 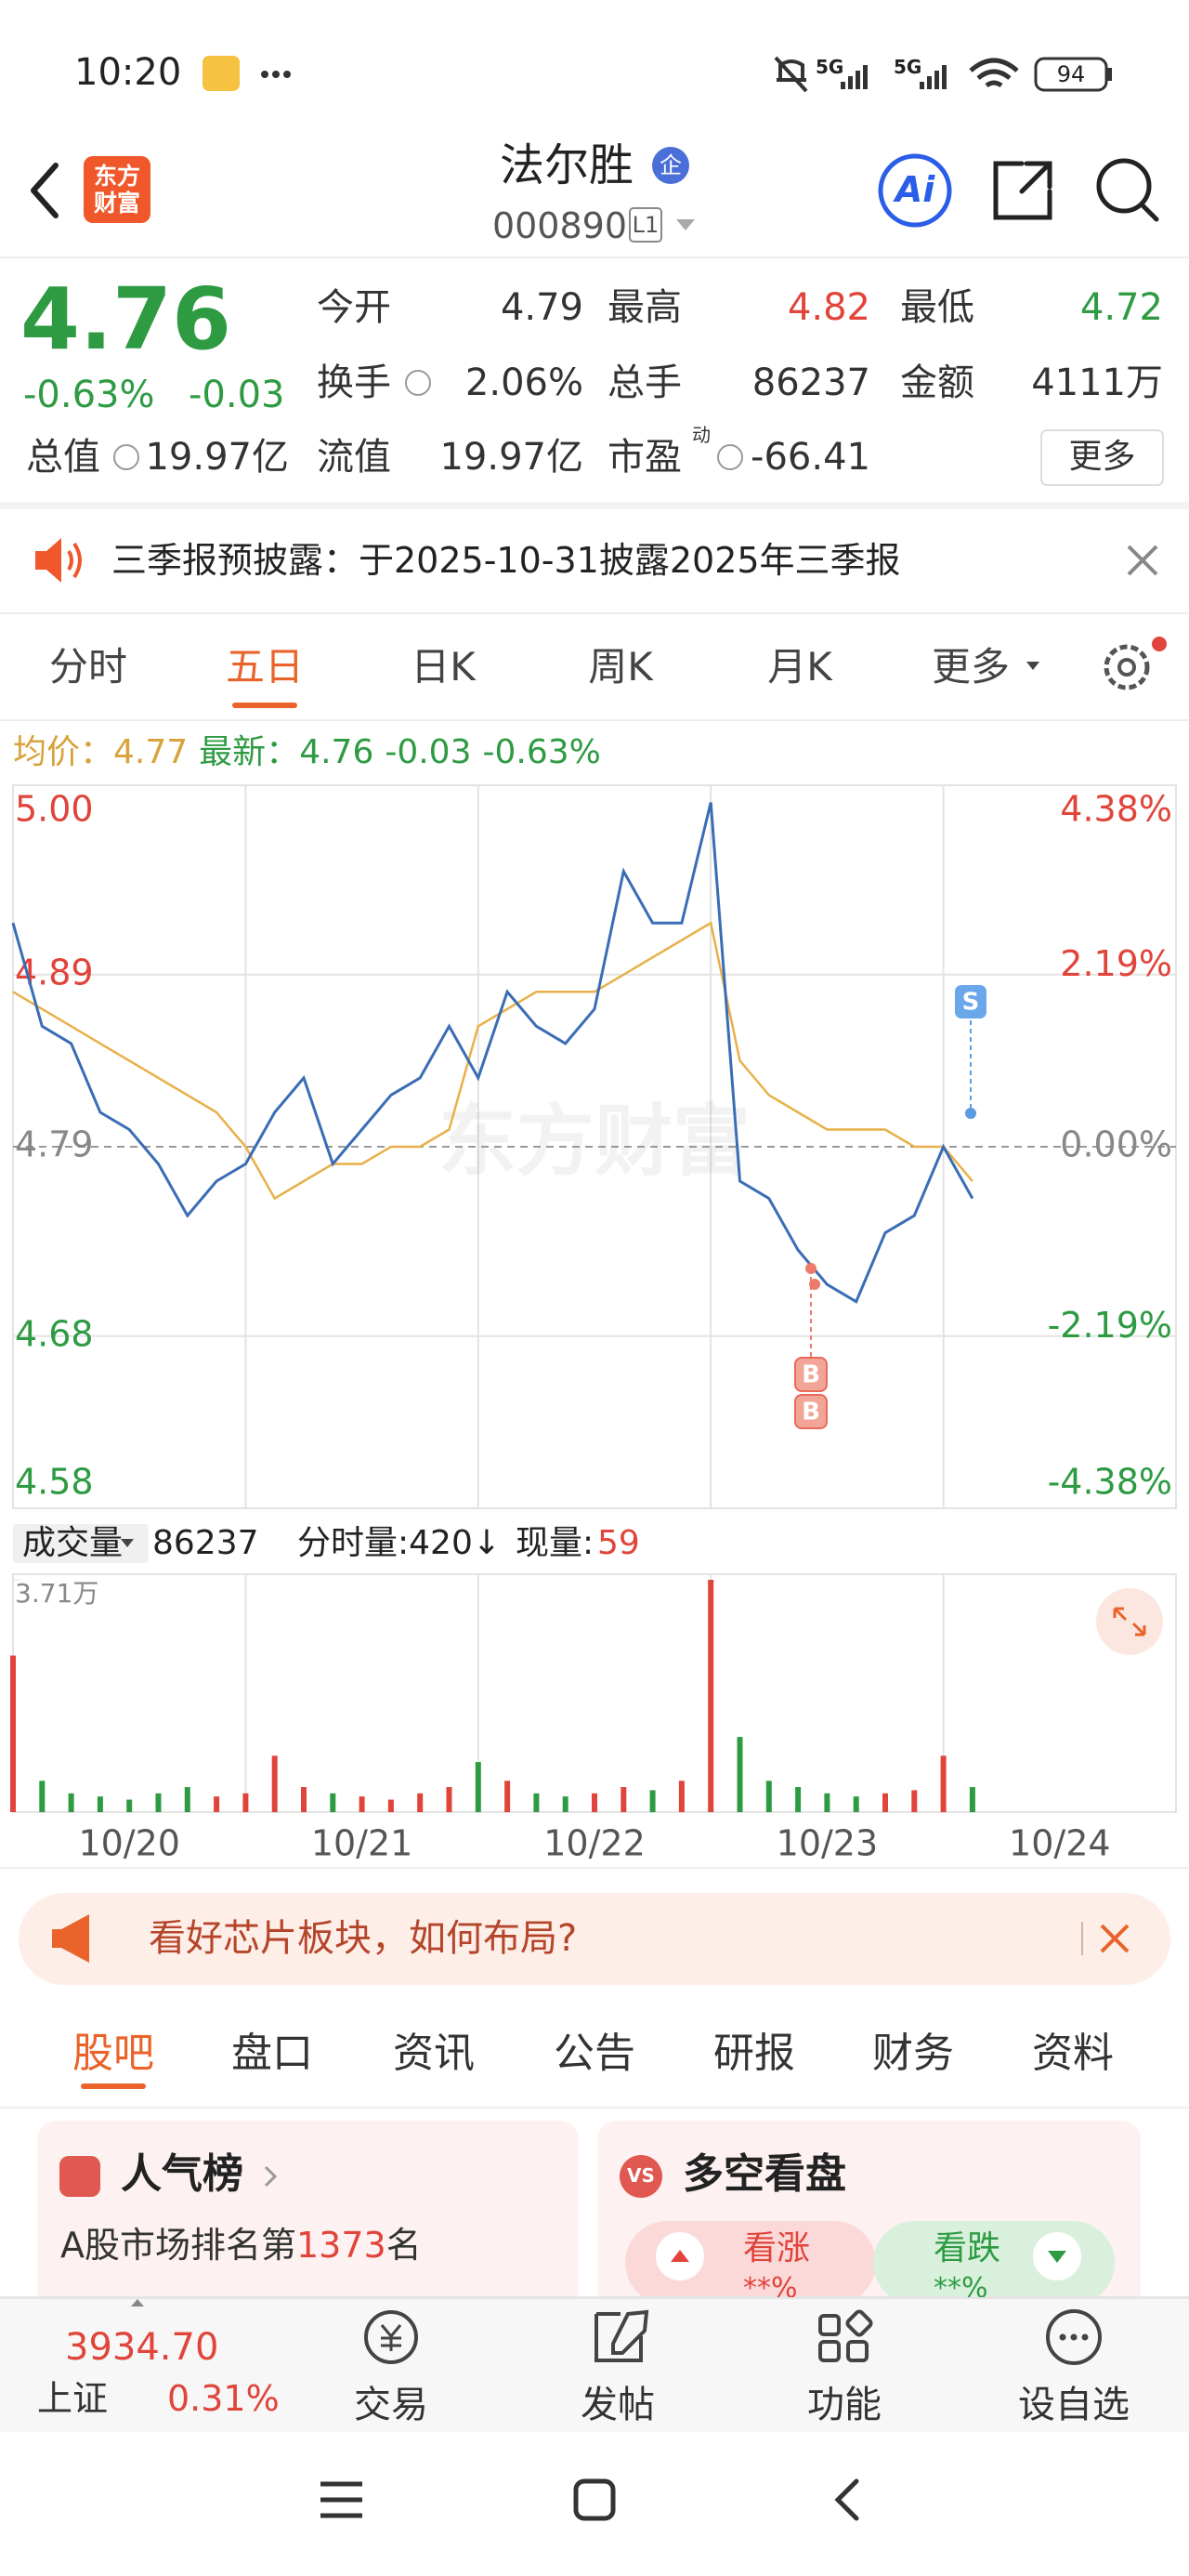 I want to click on annotation: B, so click(x=811, y=1412).